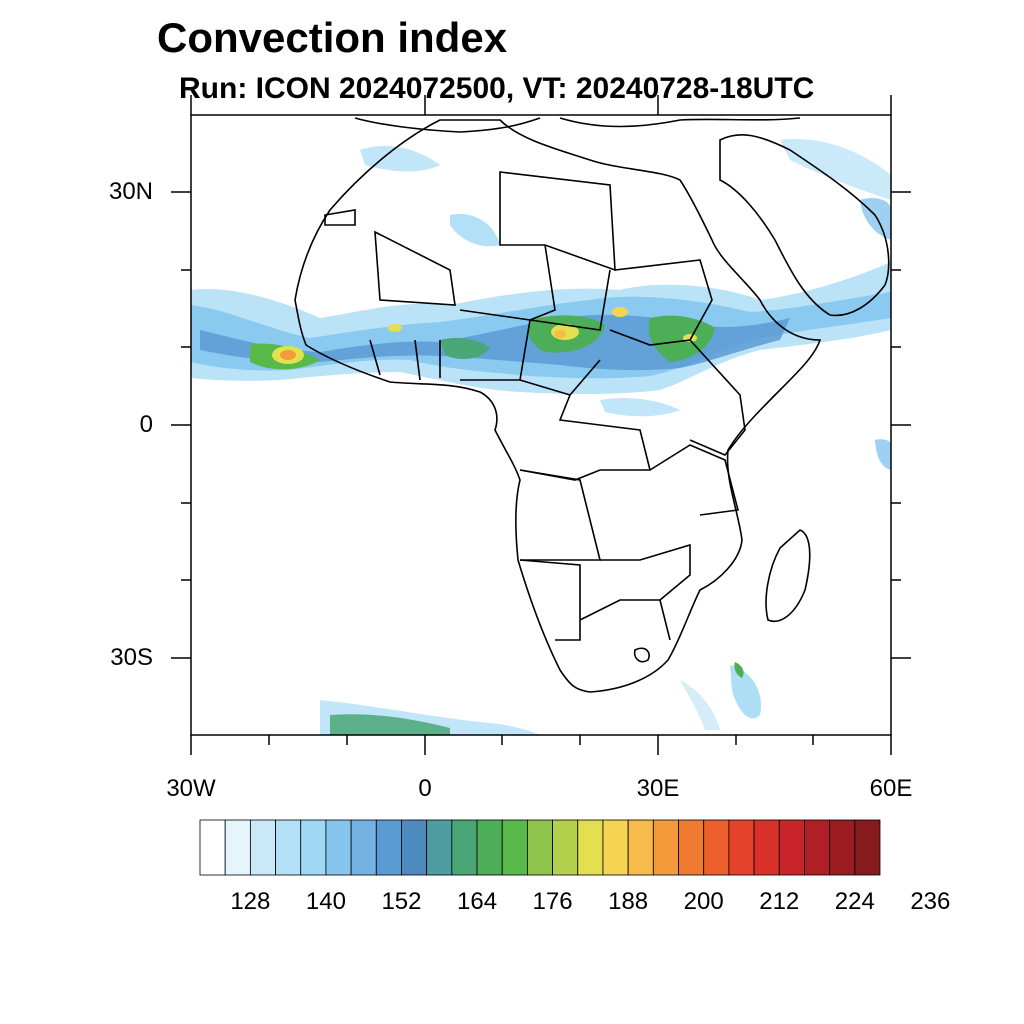 The height and width of the screenshot is (1024, 1024). What do you see at coordinates (325, 901) in the screenshot?
I see `colorbar-tick-label: 140` at bounding box center [325, 901].